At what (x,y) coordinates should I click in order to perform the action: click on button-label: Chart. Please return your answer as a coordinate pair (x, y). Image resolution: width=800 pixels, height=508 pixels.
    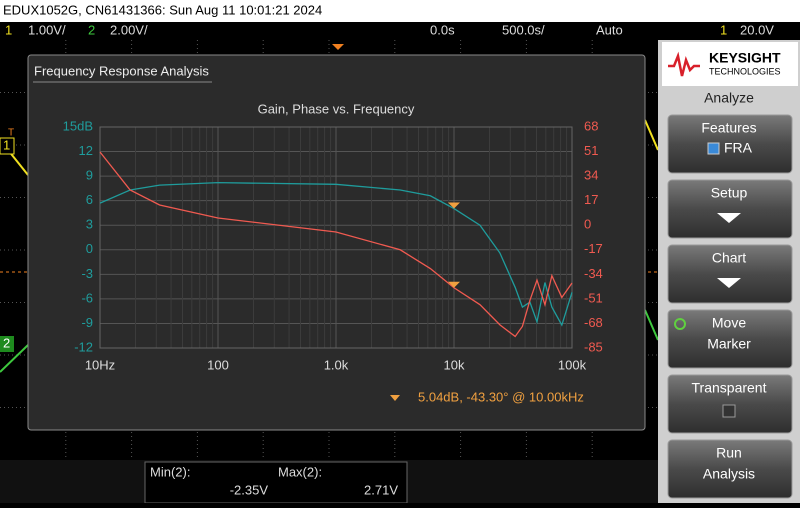
    Looking at the image, I should click on (729, 258).